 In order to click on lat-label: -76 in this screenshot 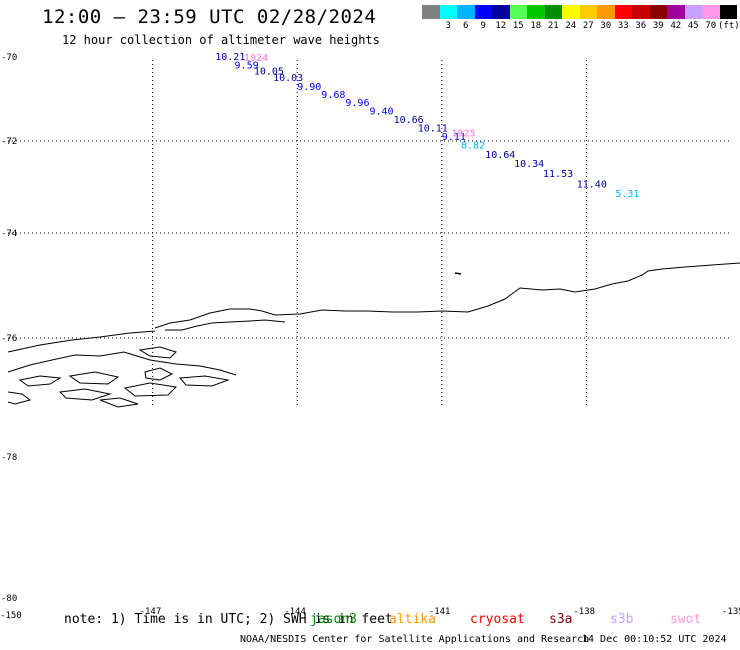, I will do `click(9, 339)`.